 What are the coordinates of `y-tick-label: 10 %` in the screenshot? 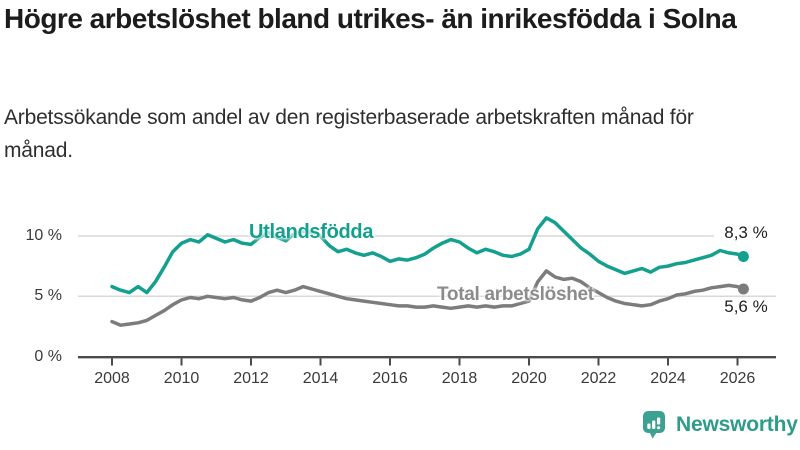 It's located at (43, 235).